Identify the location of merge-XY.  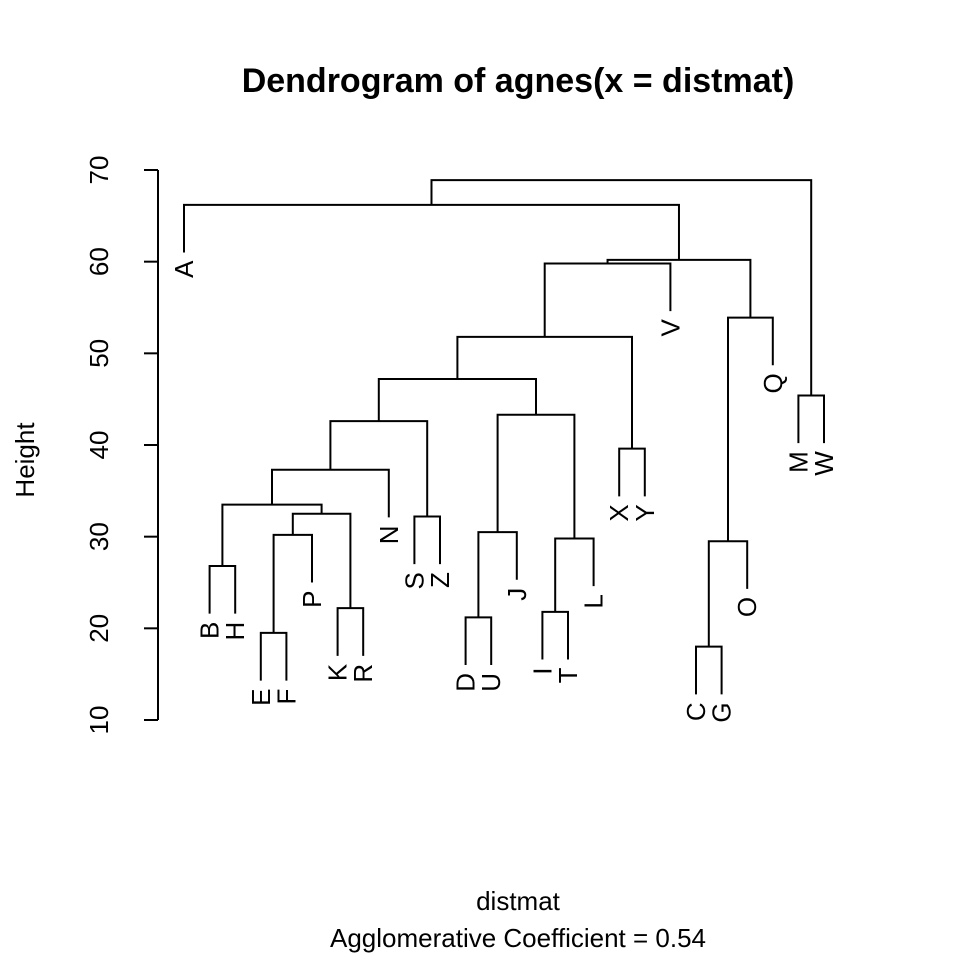
(632, 472).